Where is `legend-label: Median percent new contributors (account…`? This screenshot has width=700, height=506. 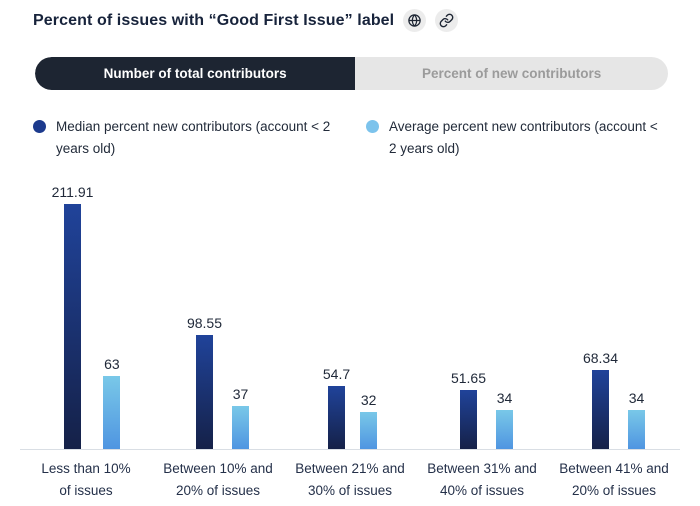
legend-label: Median percent new contributors (account… is located at coordinates (193, 137).